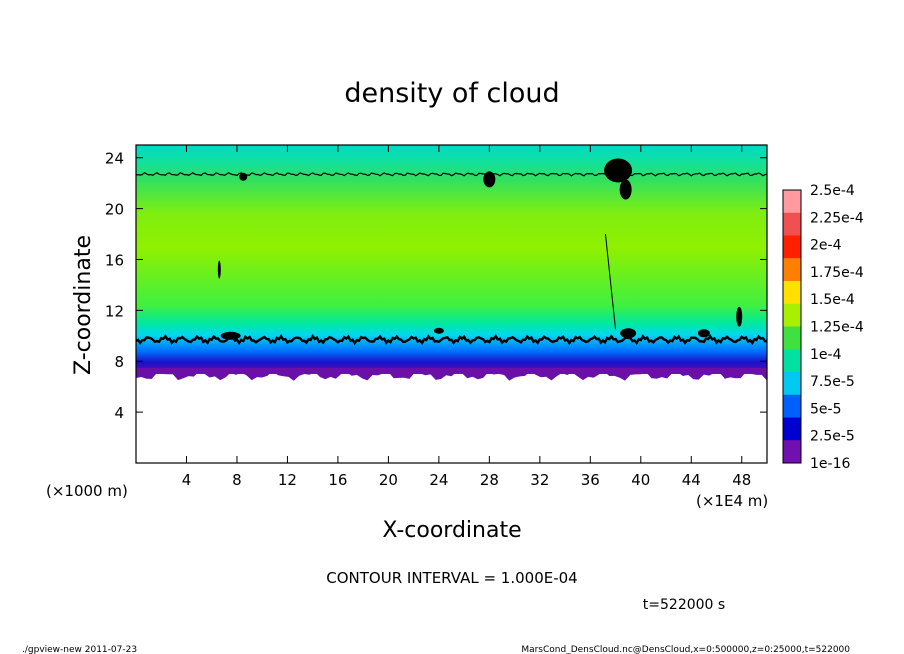 Image resolution: width=904 pixels, height=654 pixels. Describe the element at coordinates (489, 480) in the screenshot. I see `x-tick-label: 28` at that location.